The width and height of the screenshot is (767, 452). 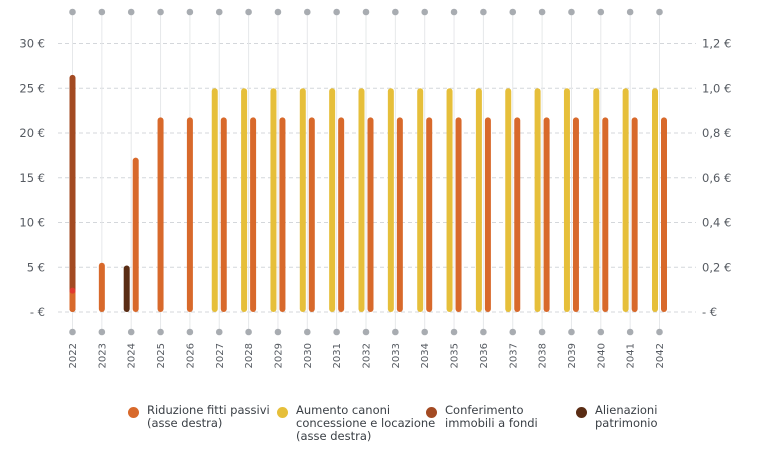 I want to click on x-tick-label: 2026, so click(x=190, y=355).